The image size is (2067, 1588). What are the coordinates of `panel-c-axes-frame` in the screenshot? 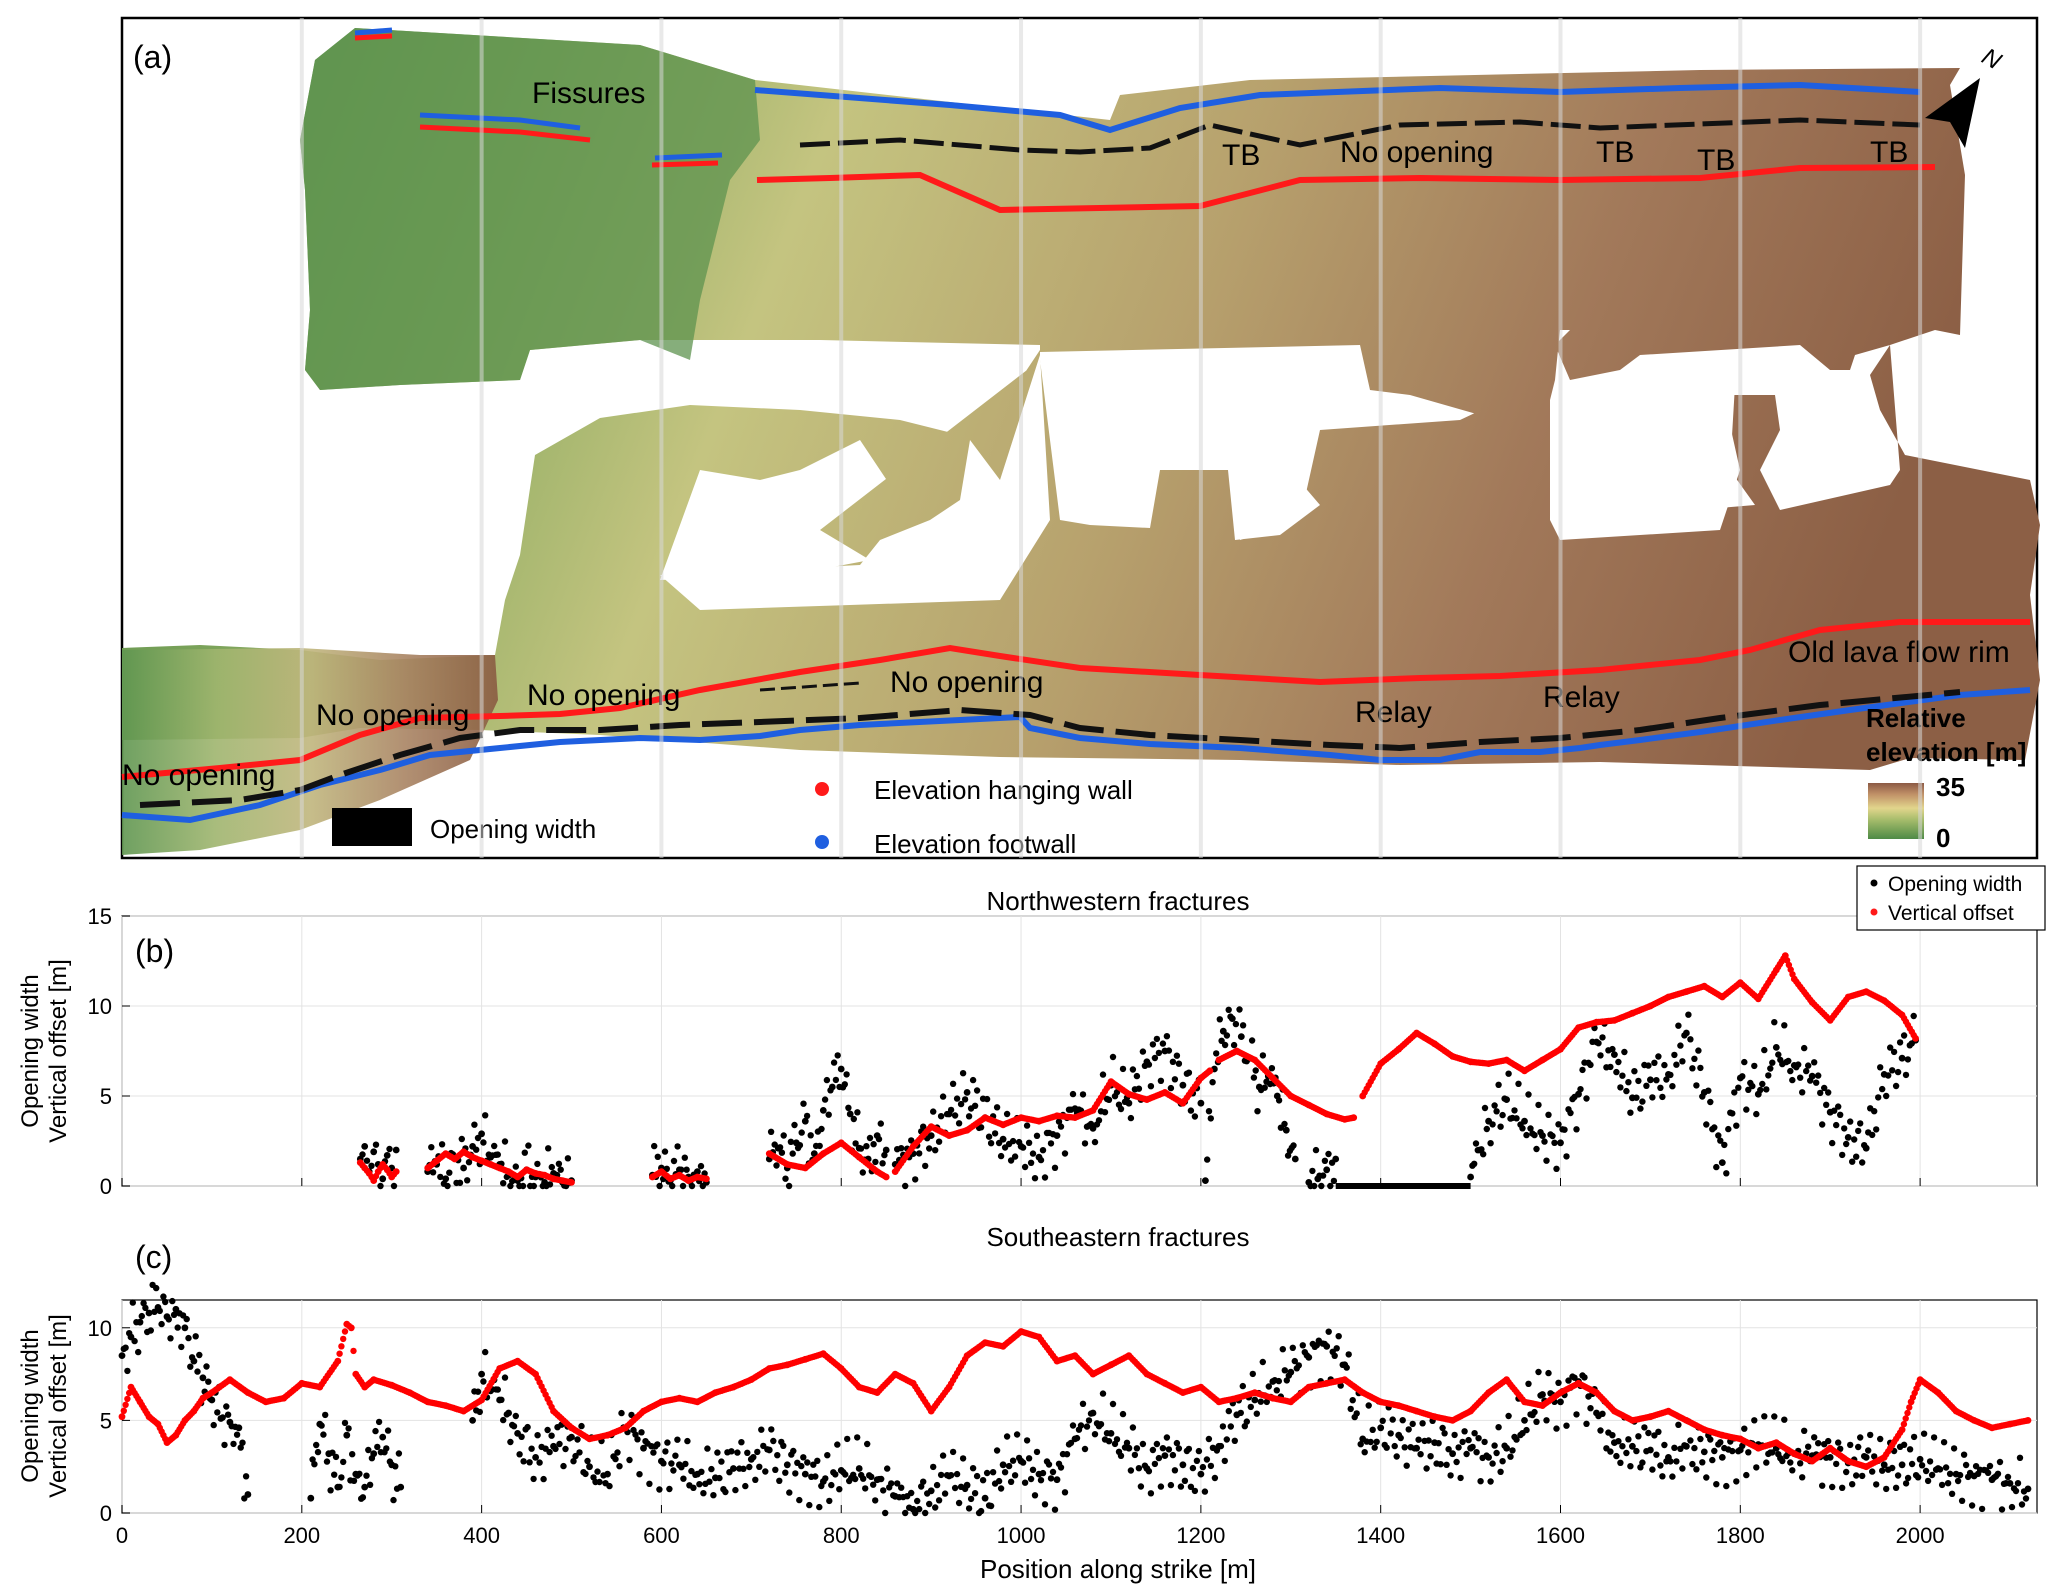 It's located at (1079, 1406).